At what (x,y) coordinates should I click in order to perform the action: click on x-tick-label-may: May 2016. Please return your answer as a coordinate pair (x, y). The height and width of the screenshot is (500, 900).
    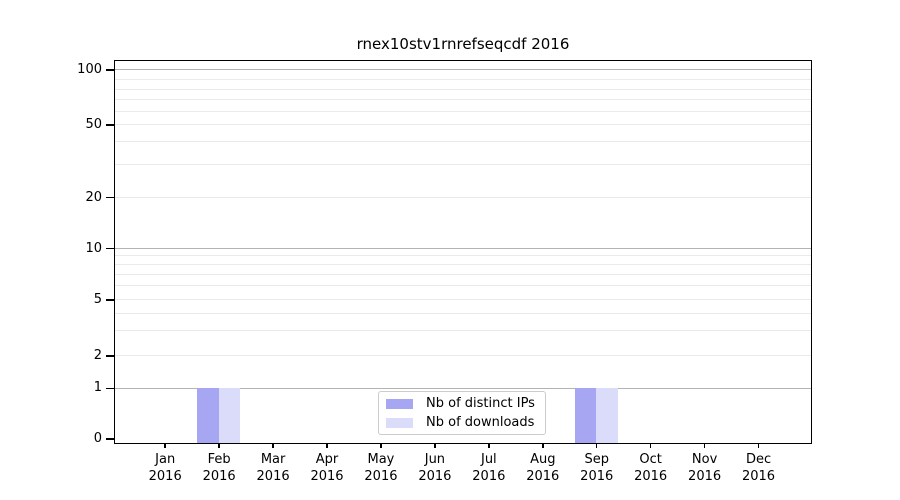
    Looking at the image, I should click on (381, 468).